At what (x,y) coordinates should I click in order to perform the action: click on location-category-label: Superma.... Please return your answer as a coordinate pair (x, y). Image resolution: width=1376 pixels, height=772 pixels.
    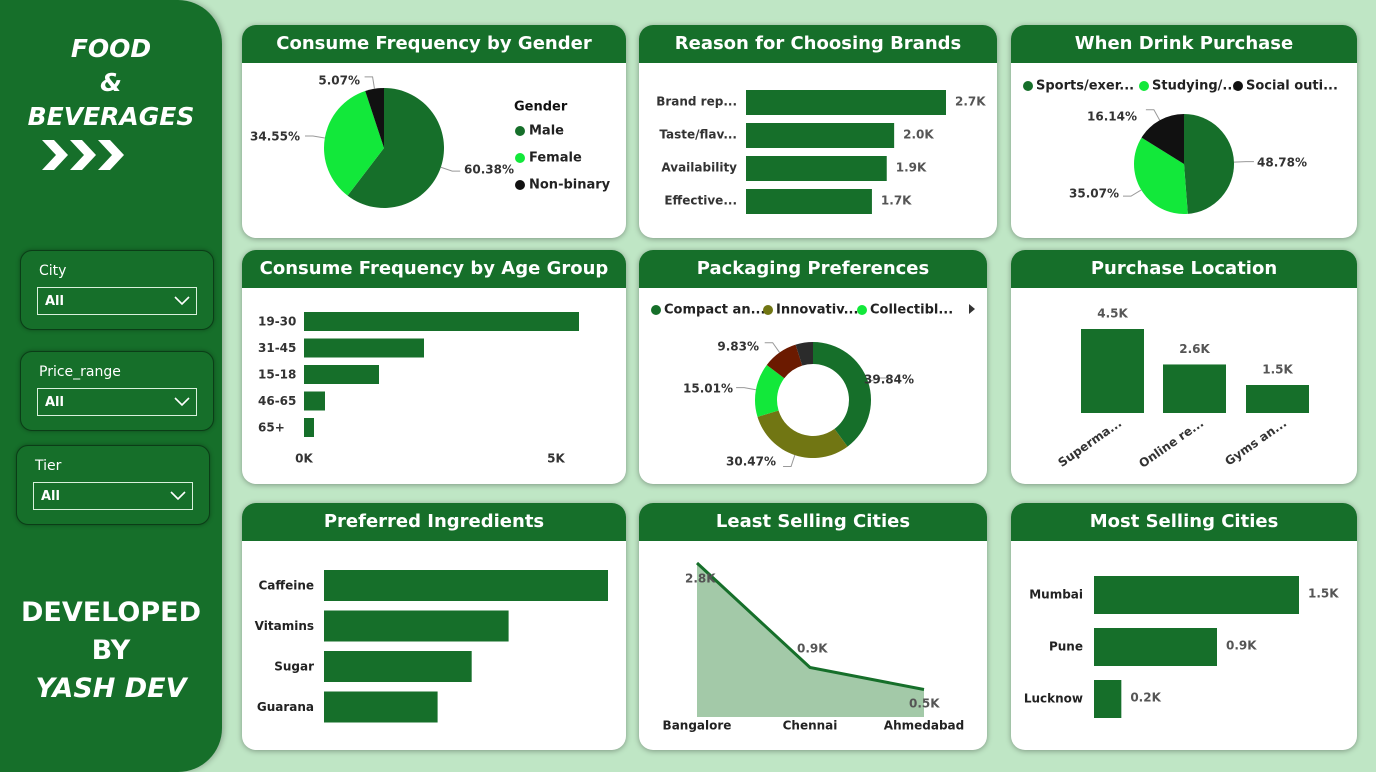
    Looking at the image, I should click on (1089, 443).